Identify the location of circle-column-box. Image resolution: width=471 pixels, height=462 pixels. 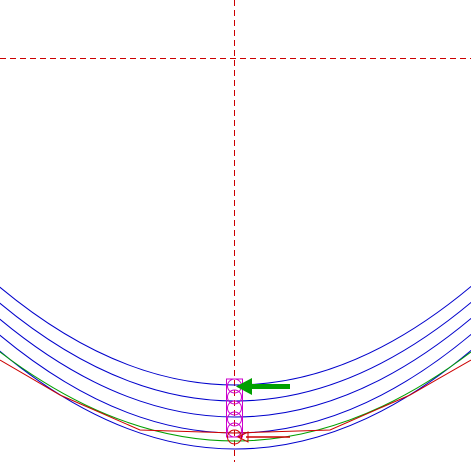
(234, 408).